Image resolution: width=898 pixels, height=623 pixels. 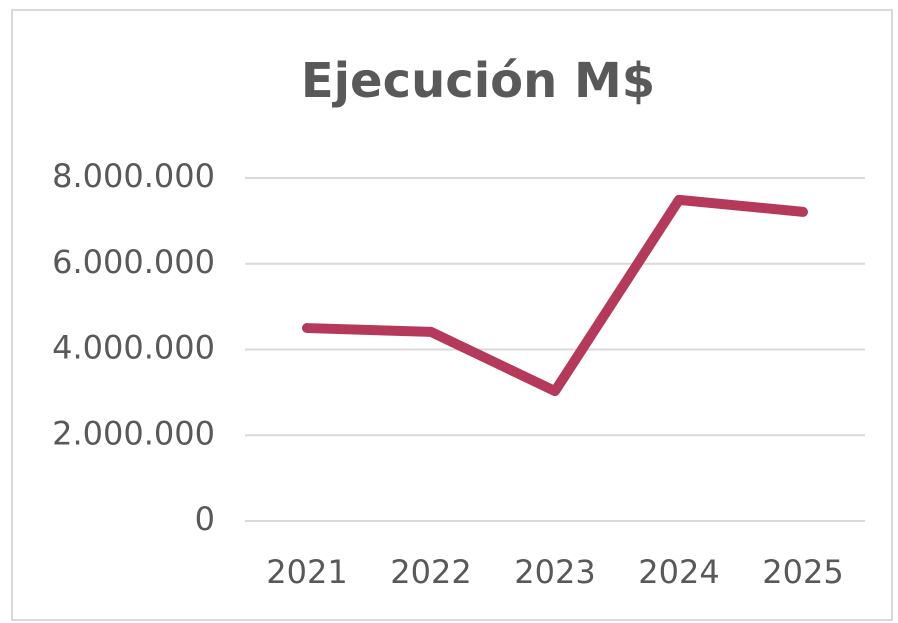 What do you see at coordinates (554, 572) in the screenshot?
I see `x-tick-label: 2023` at bounding box center [554, 572].